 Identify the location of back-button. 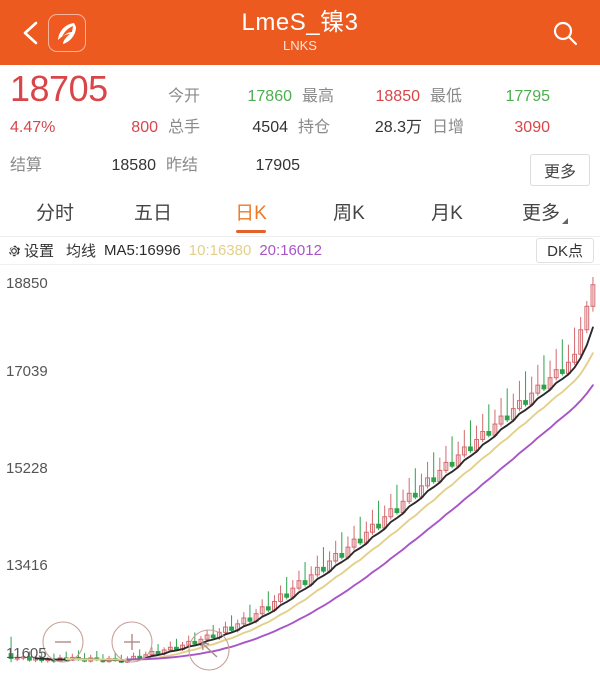
(31, 33).